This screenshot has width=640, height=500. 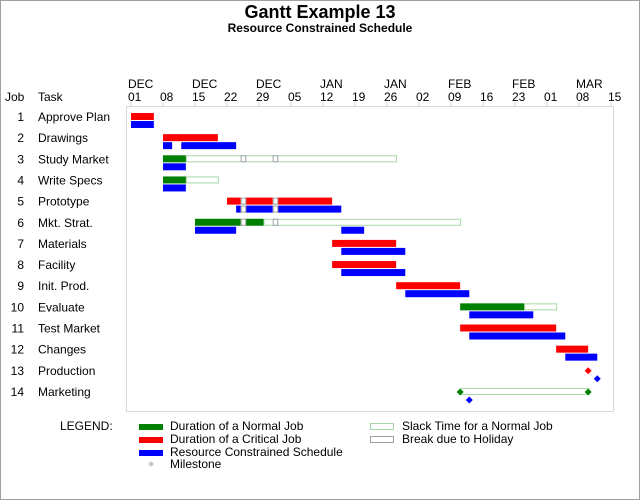 What do you see at coordinates (86, 426) in the screenshot?
I see `legend-title: LEGEND:` at bounding box center [86, 426].